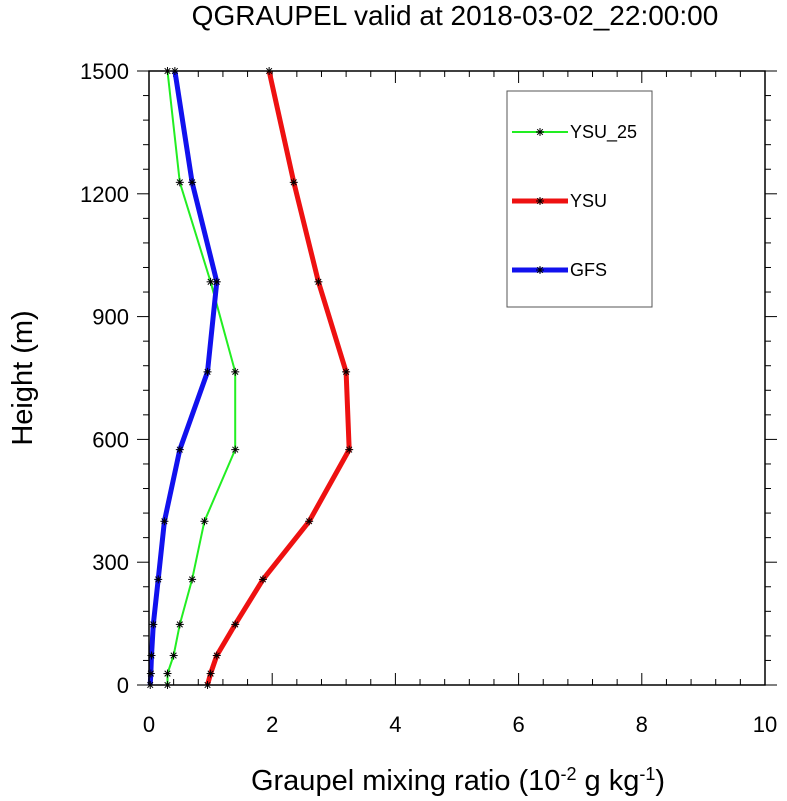 This screenshot has width=787, height=801. What do you see at coordinates (104, 194) in the screenshot?
I see `y-tick-label: 1200` at bounding box center [104, 194].